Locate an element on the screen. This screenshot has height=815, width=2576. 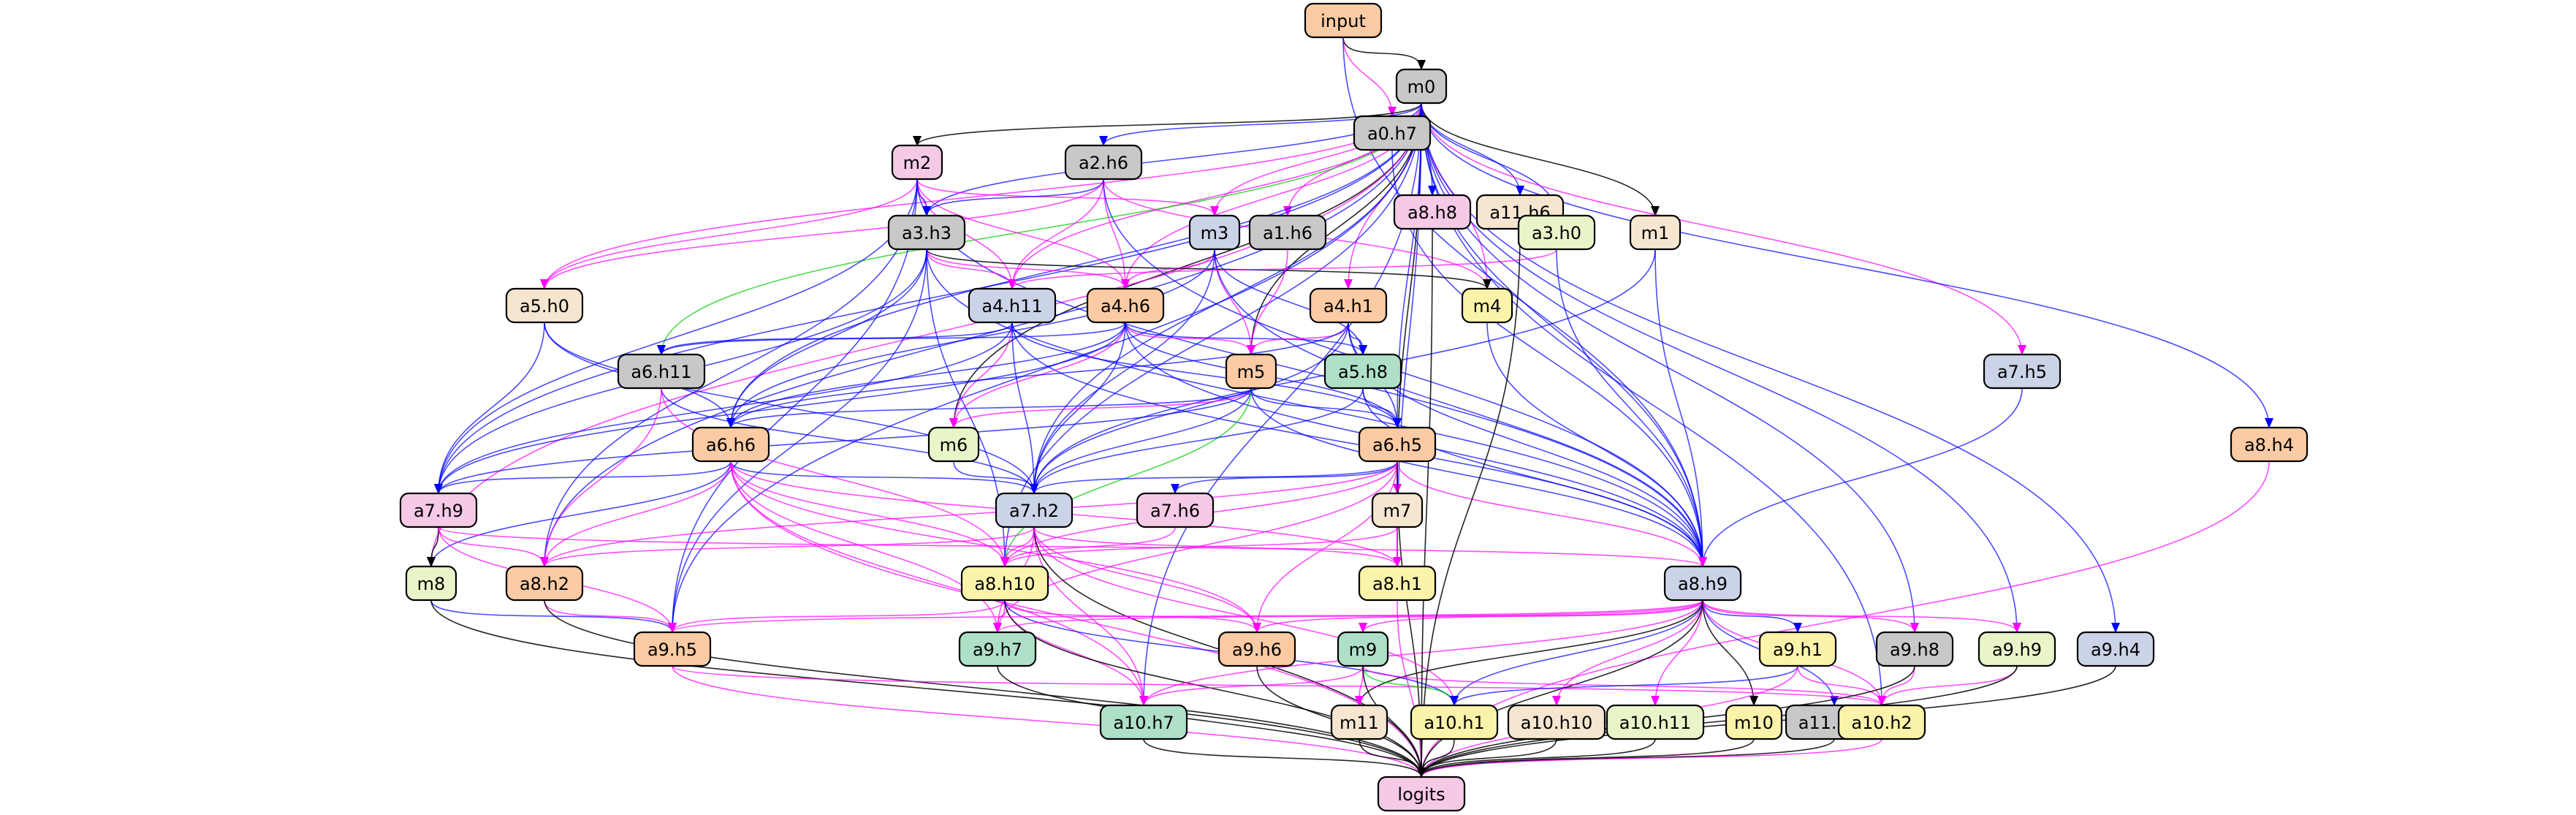
node-m8: m8 is located at coordinates (431, 583).